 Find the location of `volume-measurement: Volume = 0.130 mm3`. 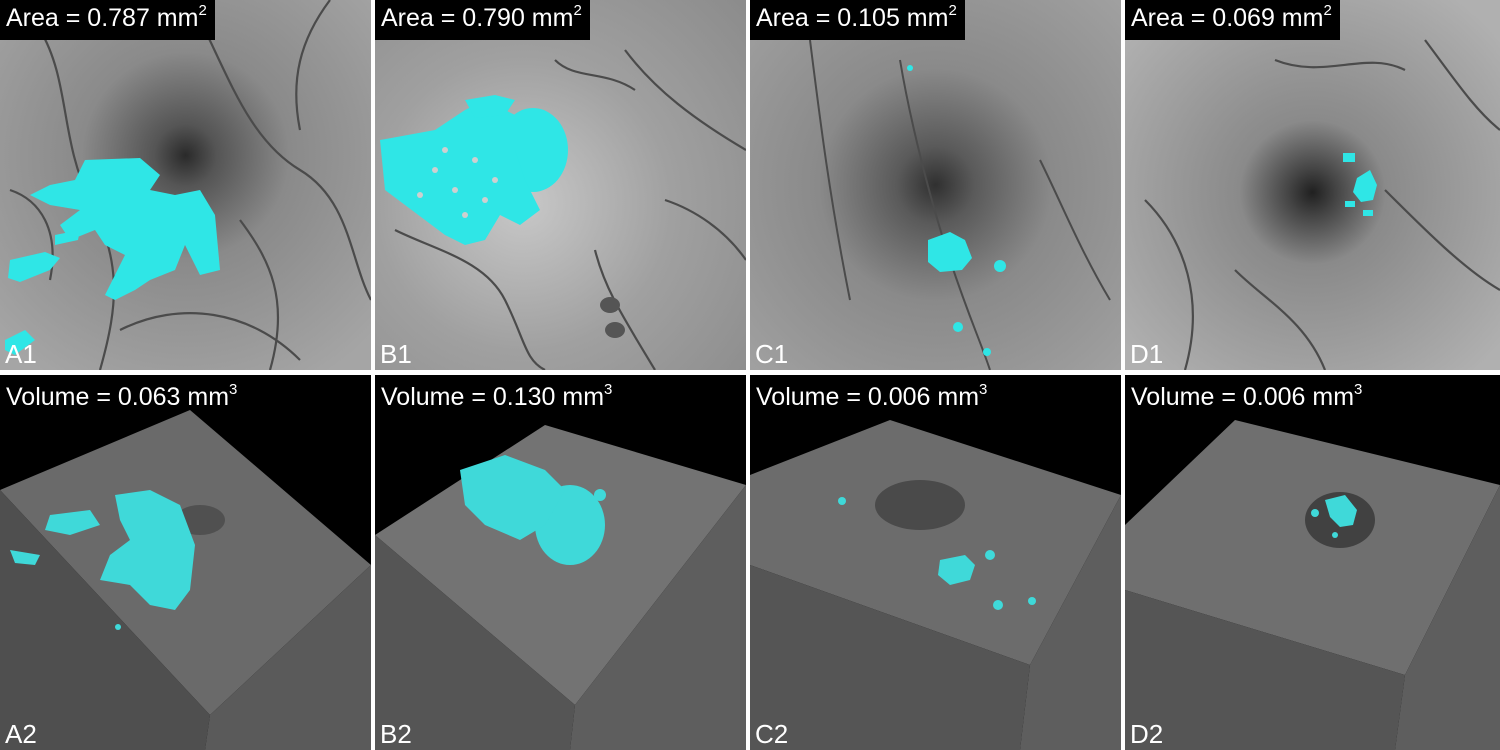

volume-measurement: Volume = 0.130 mm3 is located at coordinates (497, 396).